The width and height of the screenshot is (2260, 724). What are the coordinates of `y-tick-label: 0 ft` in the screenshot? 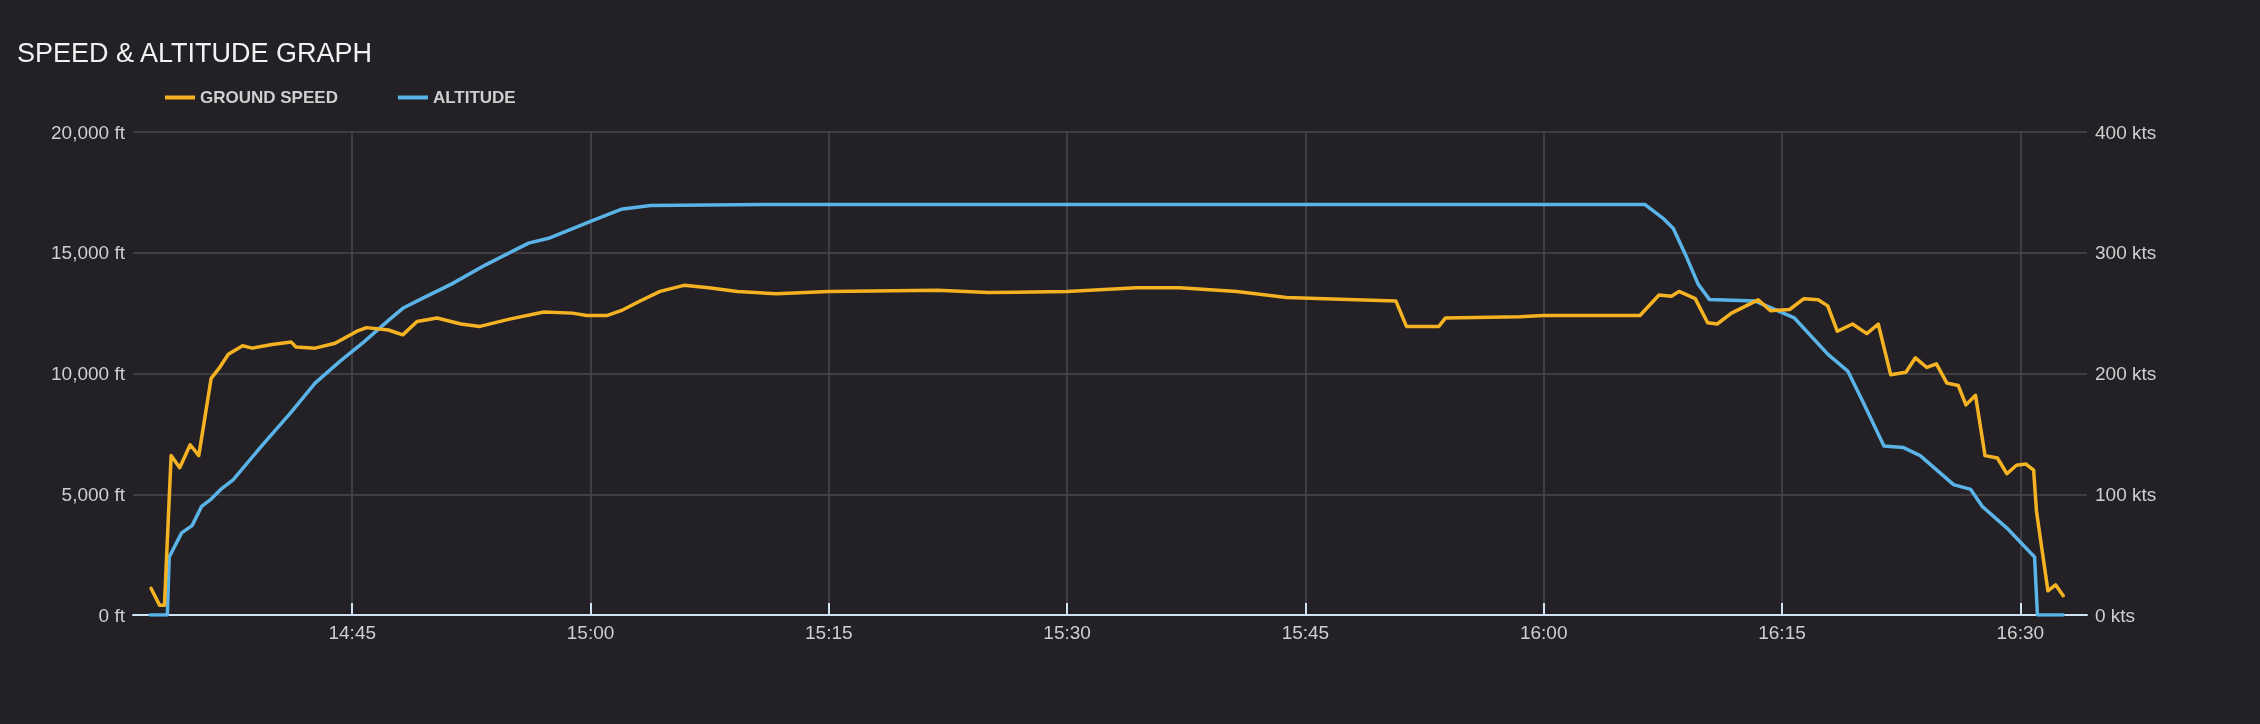 It's located at (112, 615).